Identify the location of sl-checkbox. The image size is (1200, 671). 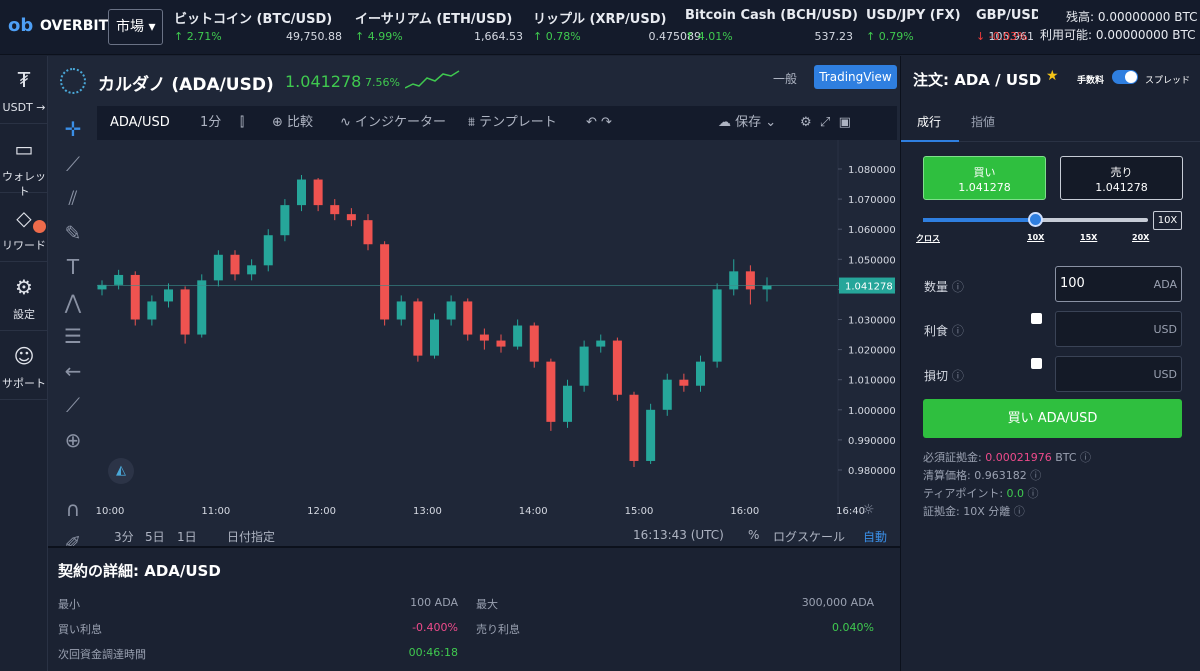
(1036, 363).